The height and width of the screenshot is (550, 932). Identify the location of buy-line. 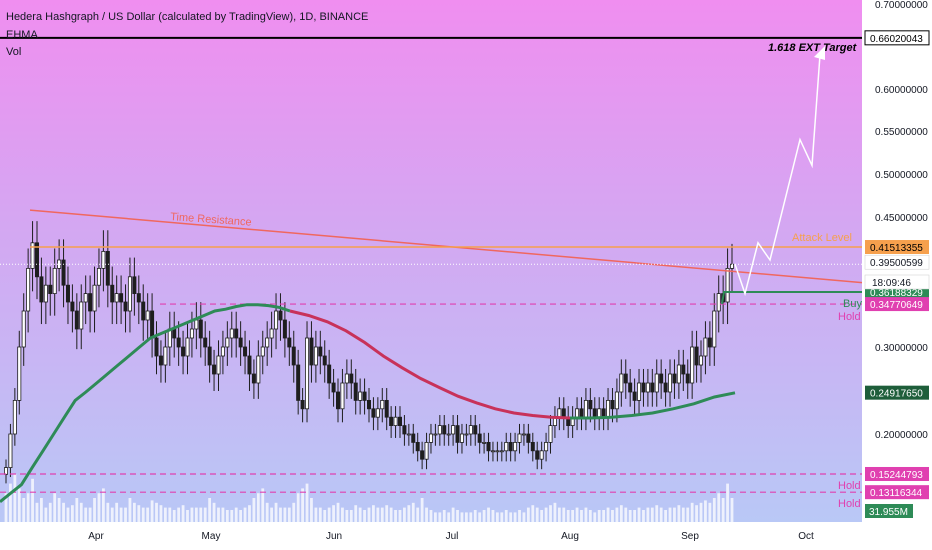
(791, 298).